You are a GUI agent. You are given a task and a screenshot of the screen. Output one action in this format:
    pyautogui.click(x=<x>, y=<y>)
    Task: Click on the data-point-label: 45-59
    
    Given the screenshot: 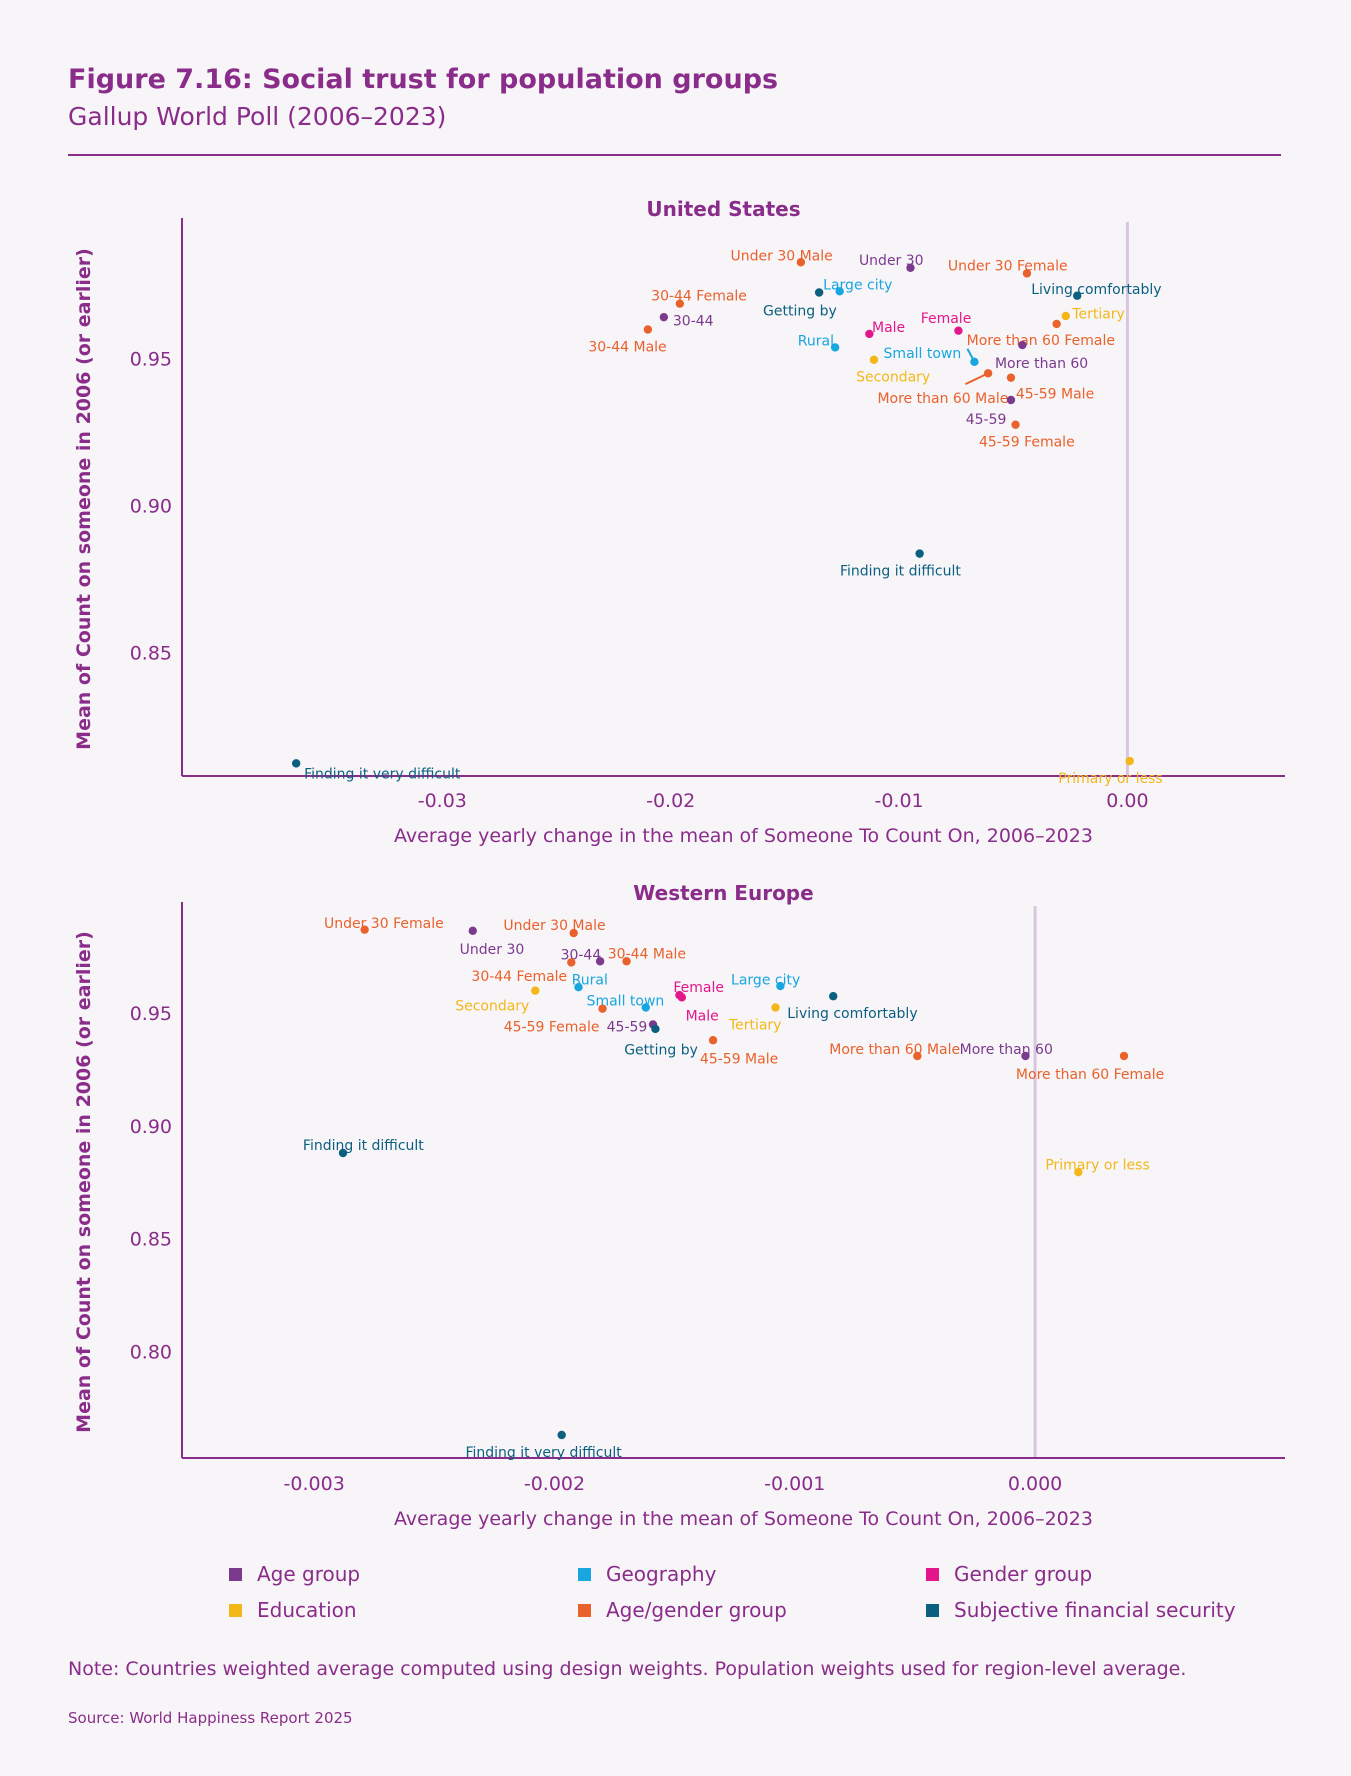 What is the action you would take?
    pyautogui.click(x=627, y=1028)
    